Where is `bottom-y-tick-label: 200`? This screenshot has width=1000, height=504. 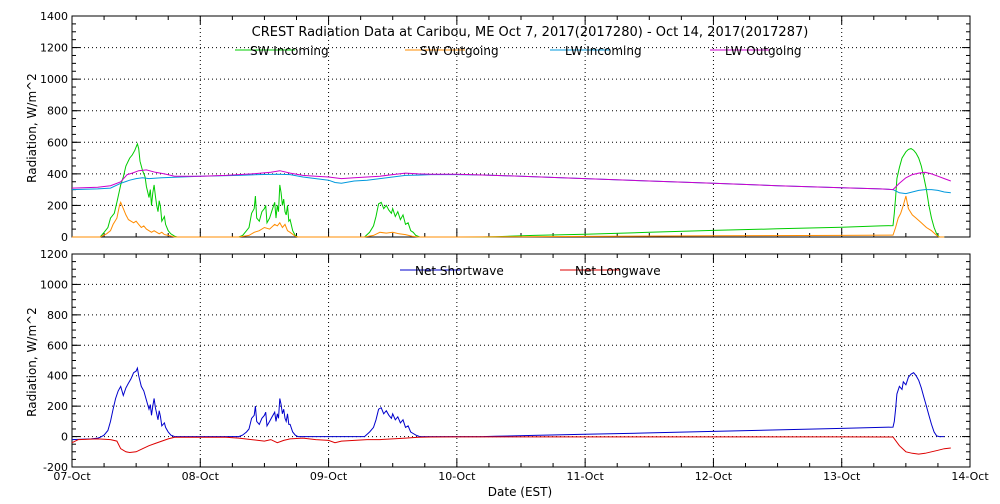 bottom-y-tick-label: 200 is located at coordinates (57, 406).